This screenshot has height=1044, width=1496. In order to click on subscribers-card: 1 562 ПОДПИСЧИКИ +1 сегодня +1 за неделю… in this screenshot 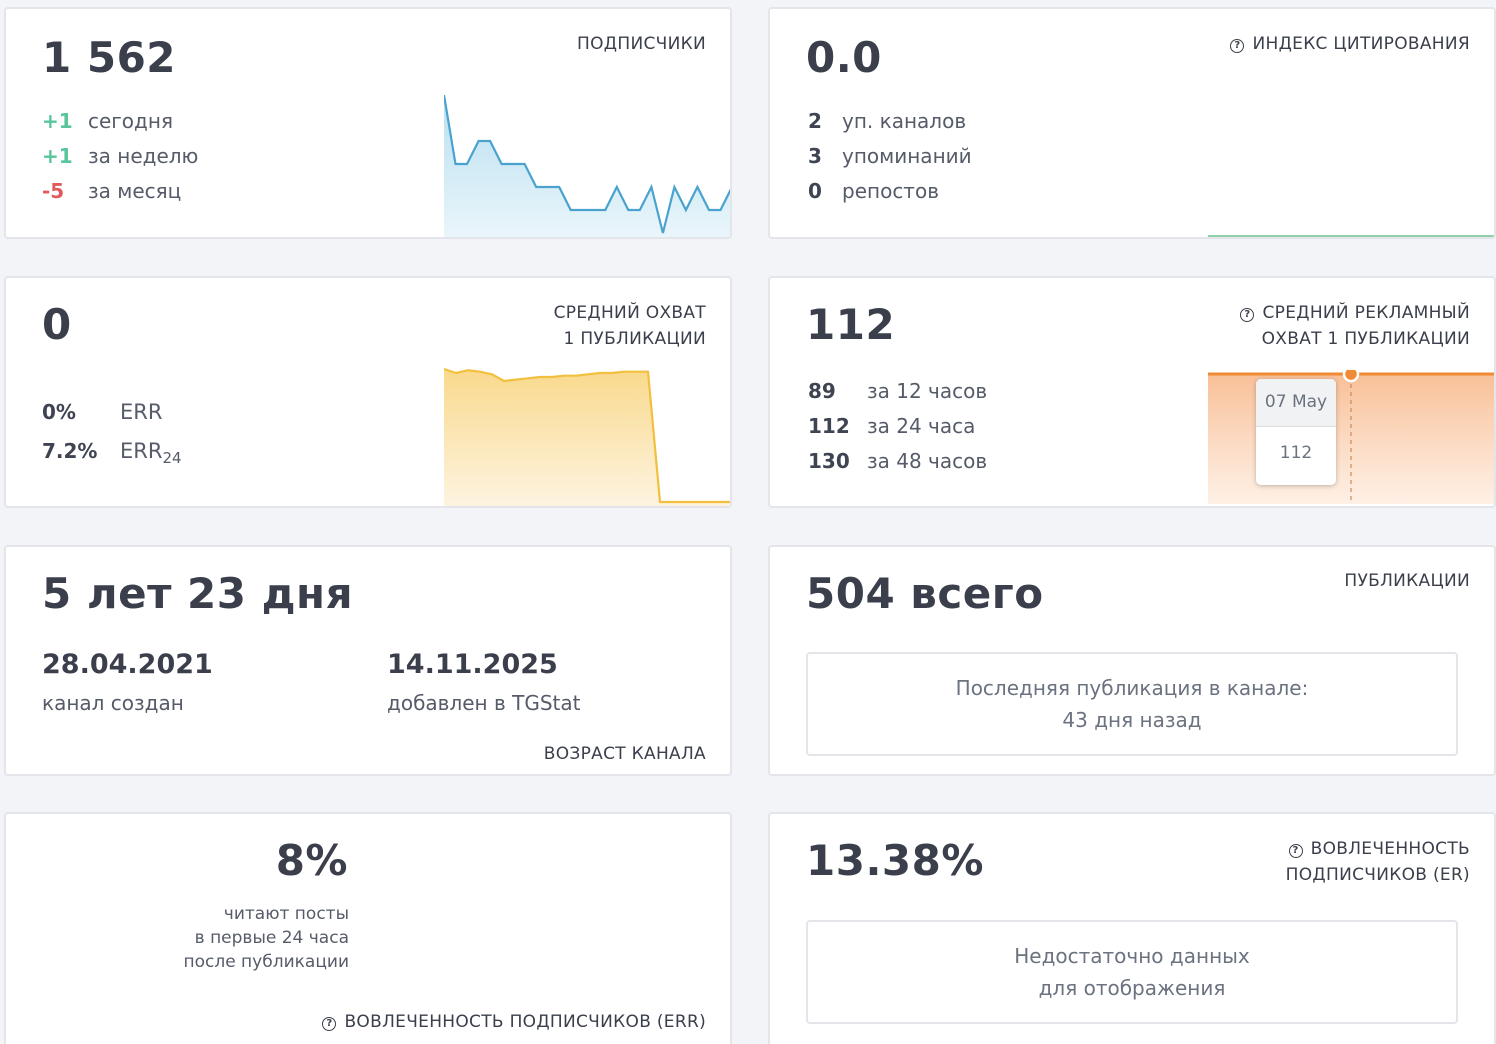, I will do `click(368, 123)`.